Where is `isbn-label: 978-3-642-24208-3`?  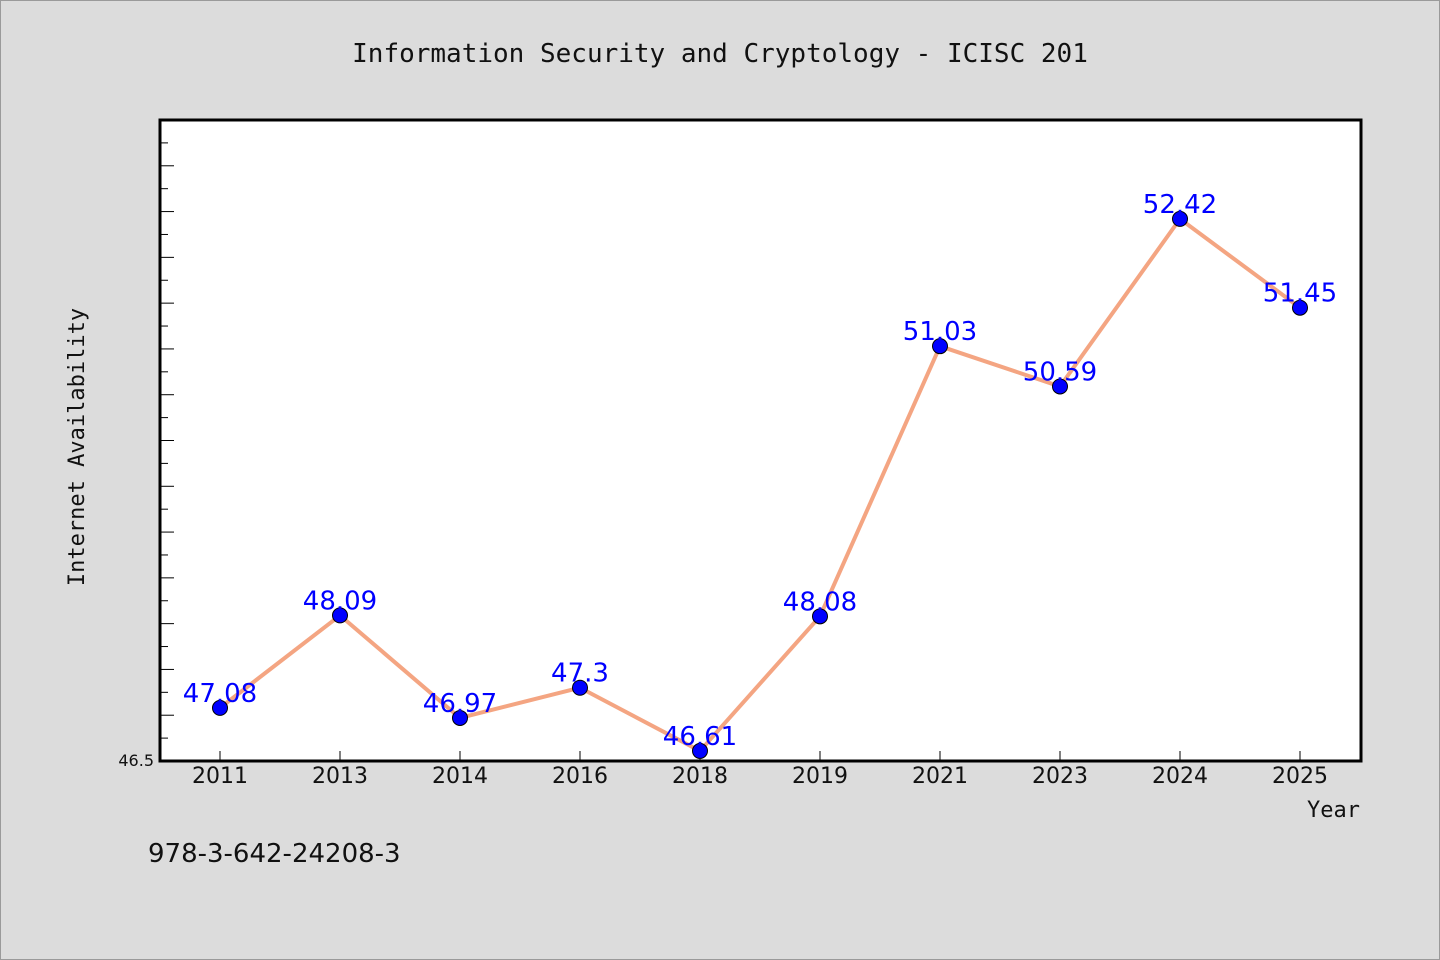 isbn-label: 978-3-642-24208-3 is located at coordinates (274, 854).